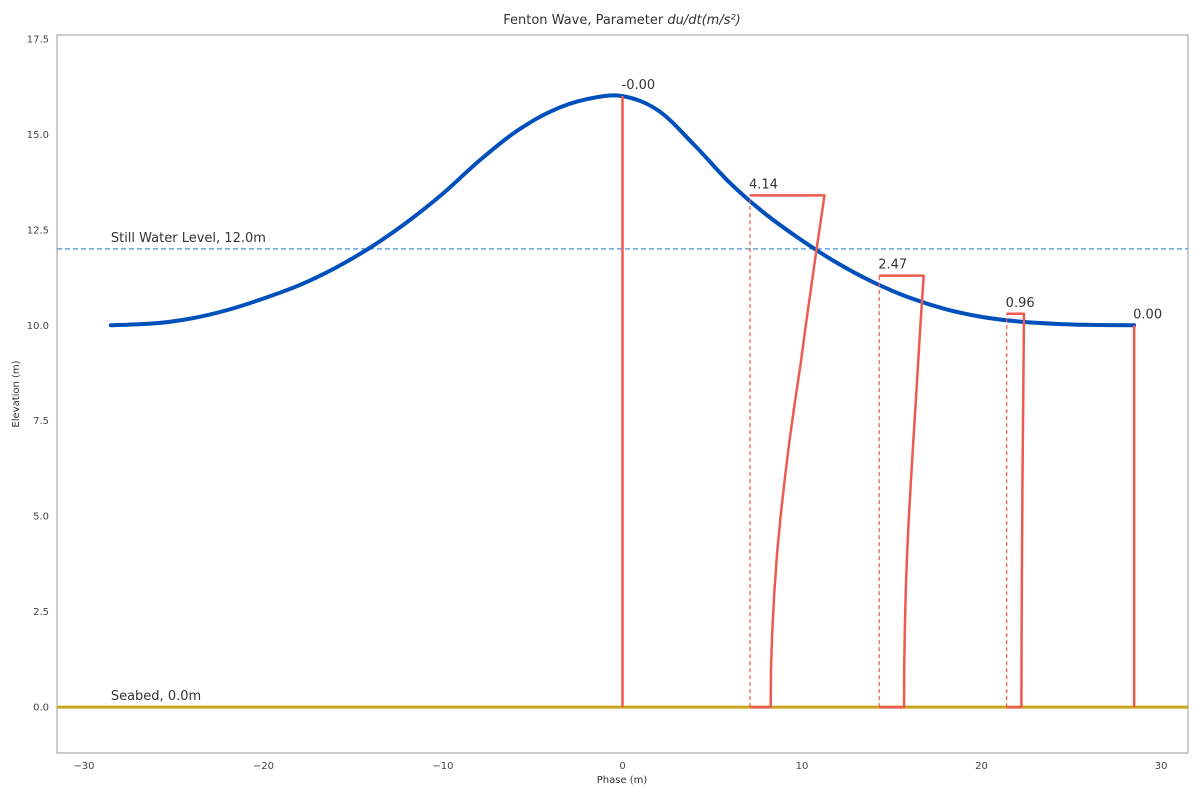  What do you see at coordinates (41, 517) in the screenshot?
I see `y-tick-label: 5.0` at bounding box center [41, 517].